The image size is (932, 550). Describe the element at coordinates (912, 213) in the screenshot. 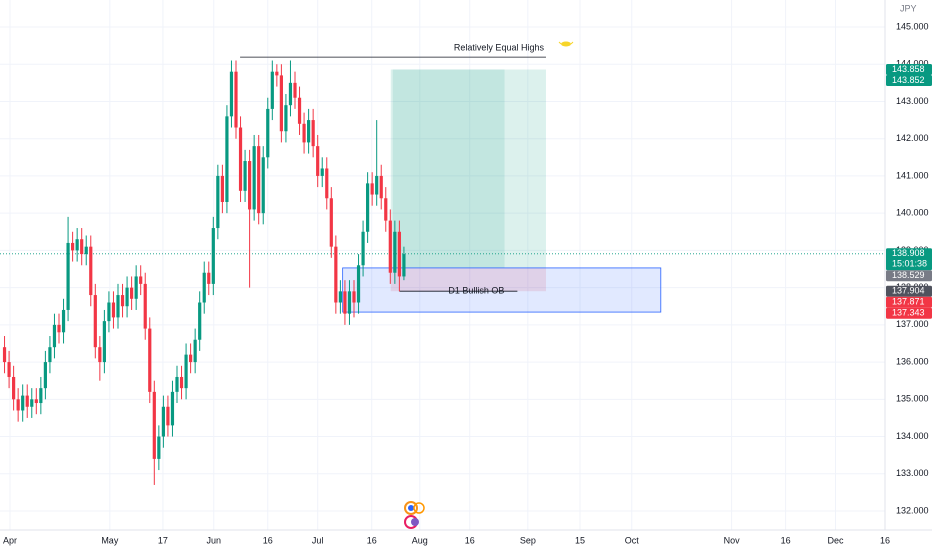

I see `y-tick-label: 140.000` at that location.